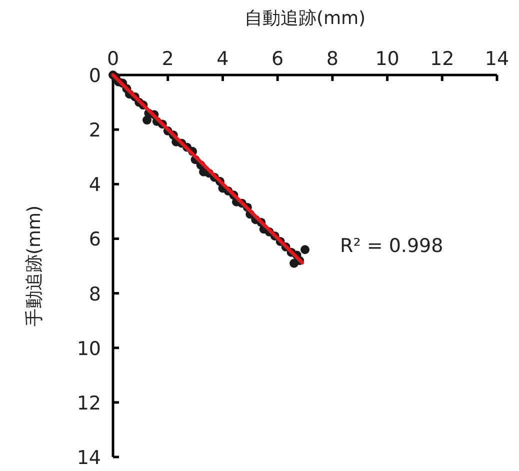  I want to click on x-tick-label: 0, so click(113, 59).